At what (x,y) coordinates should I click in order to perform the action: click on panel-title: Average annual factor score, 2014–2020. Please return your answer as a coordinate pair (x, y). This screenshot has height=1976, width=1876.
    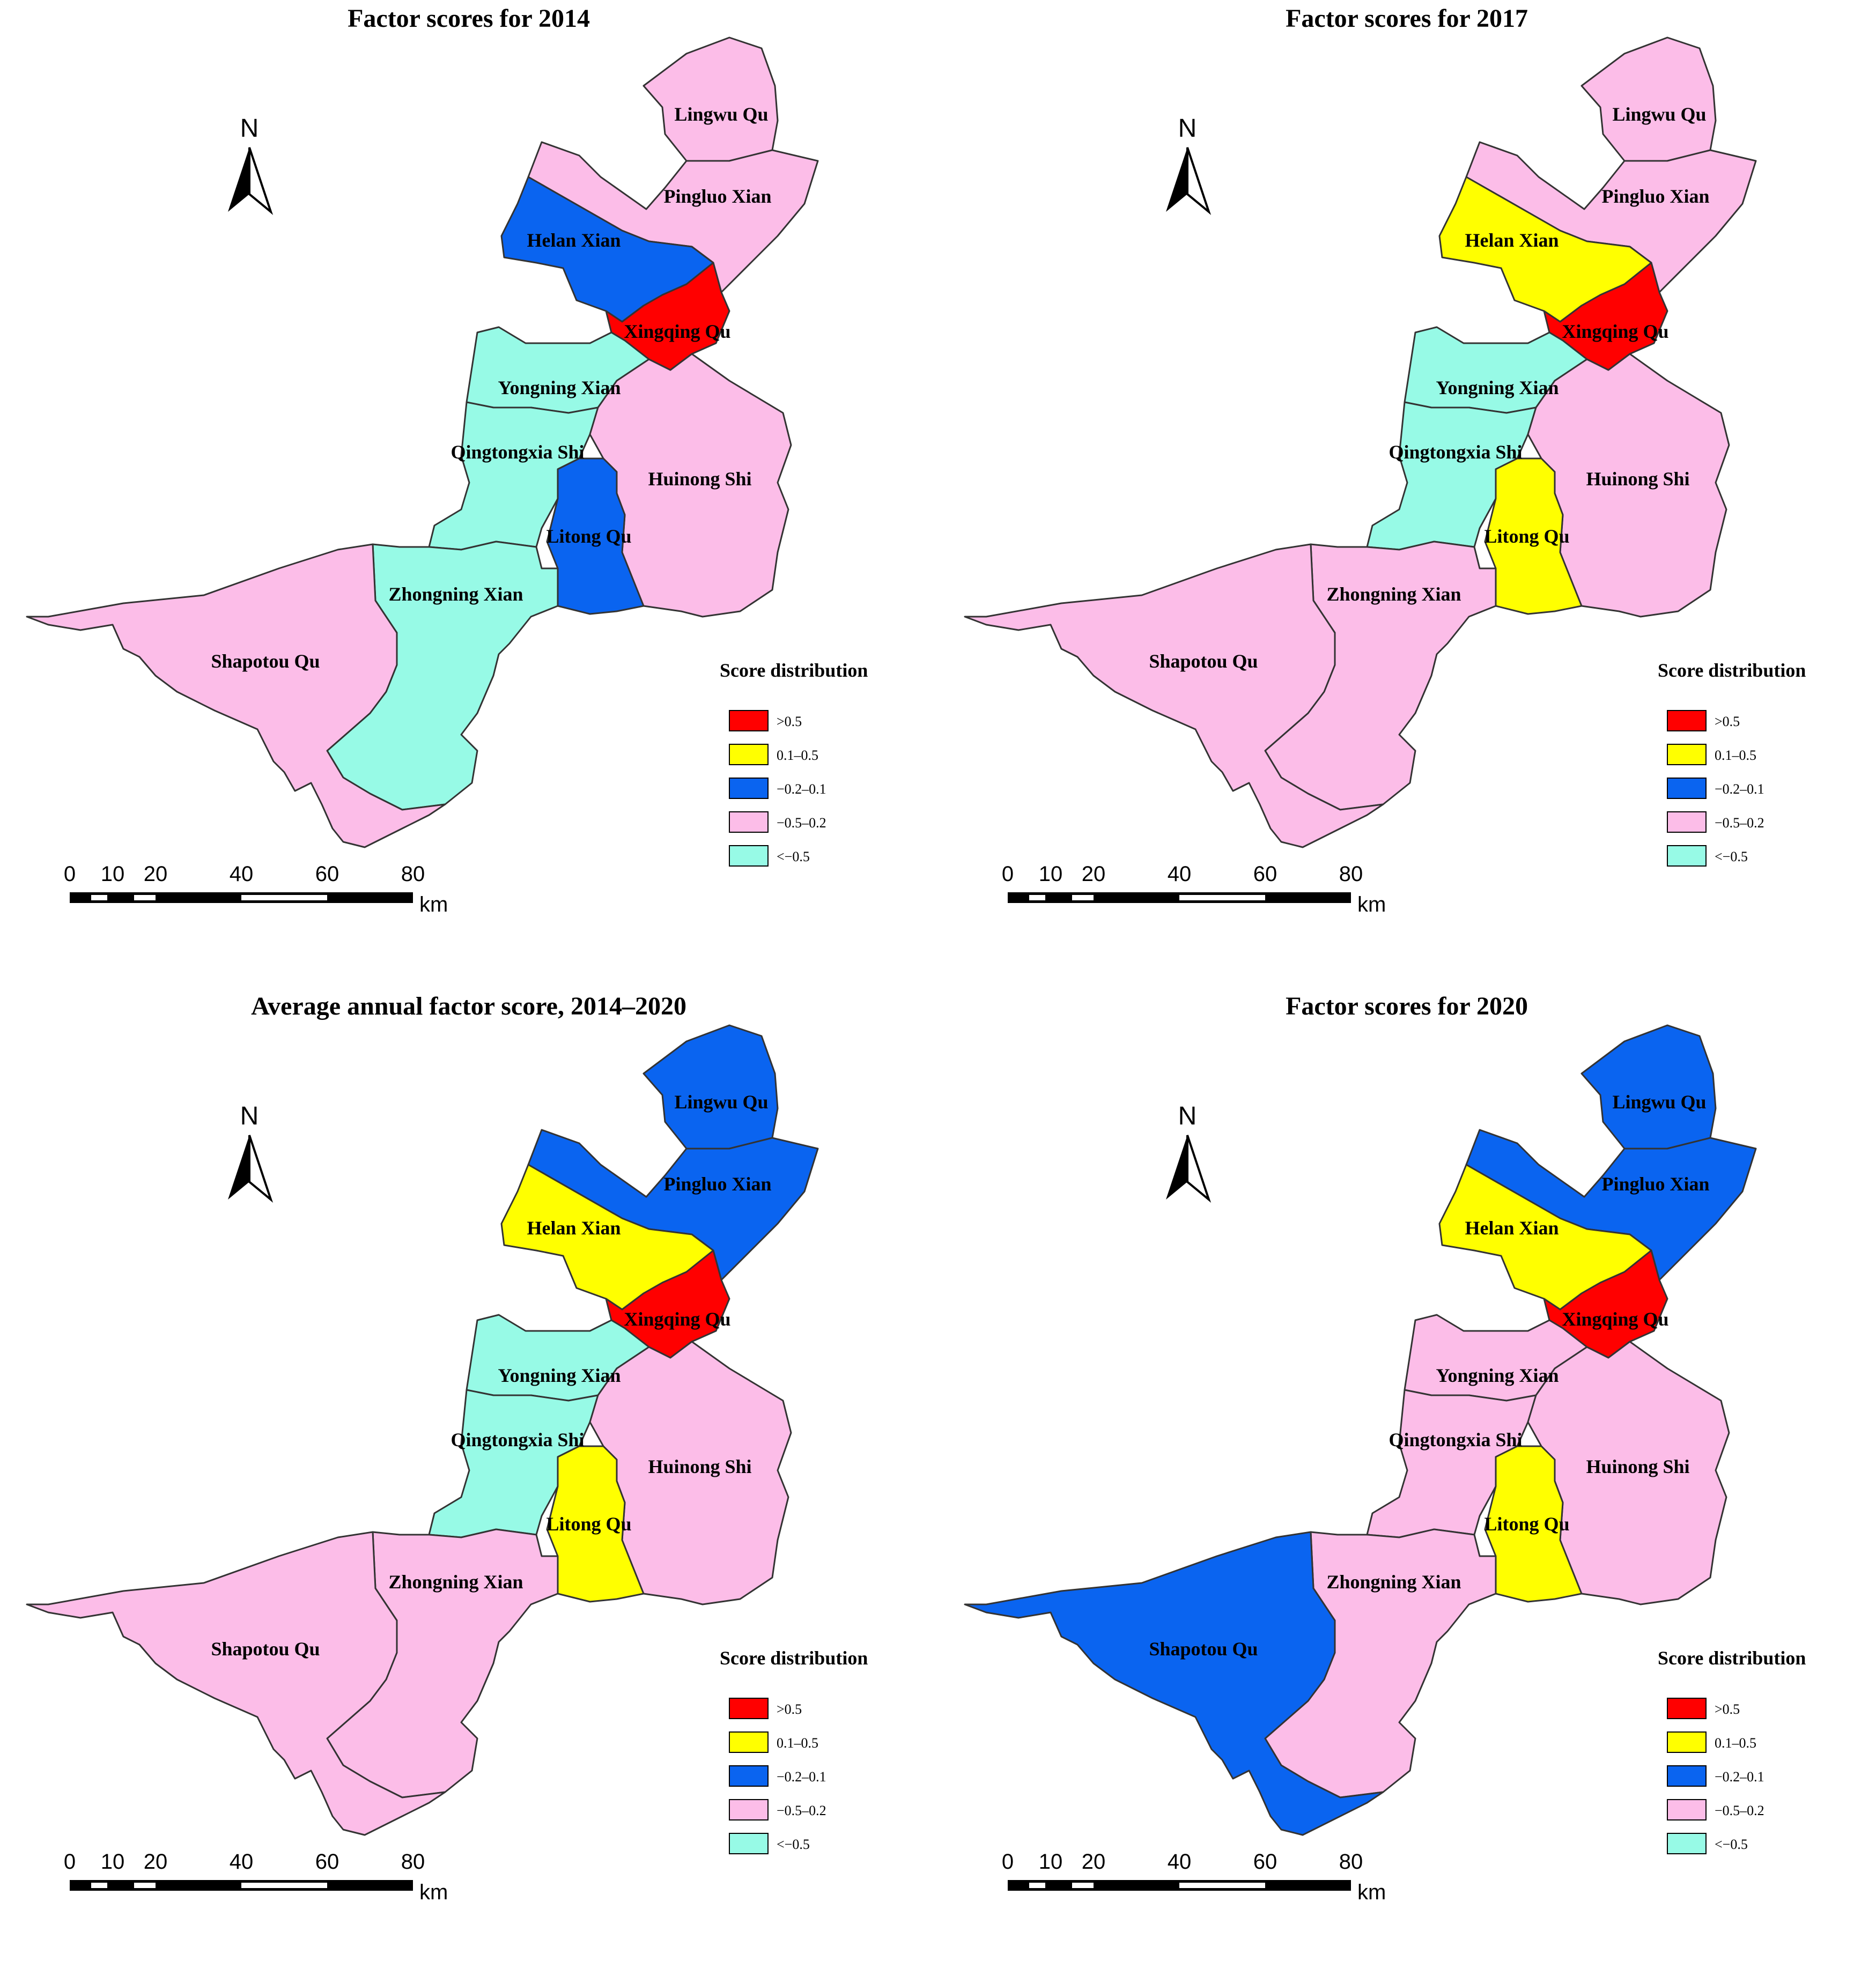
    Looking at the image, I should click on (468, 1006).